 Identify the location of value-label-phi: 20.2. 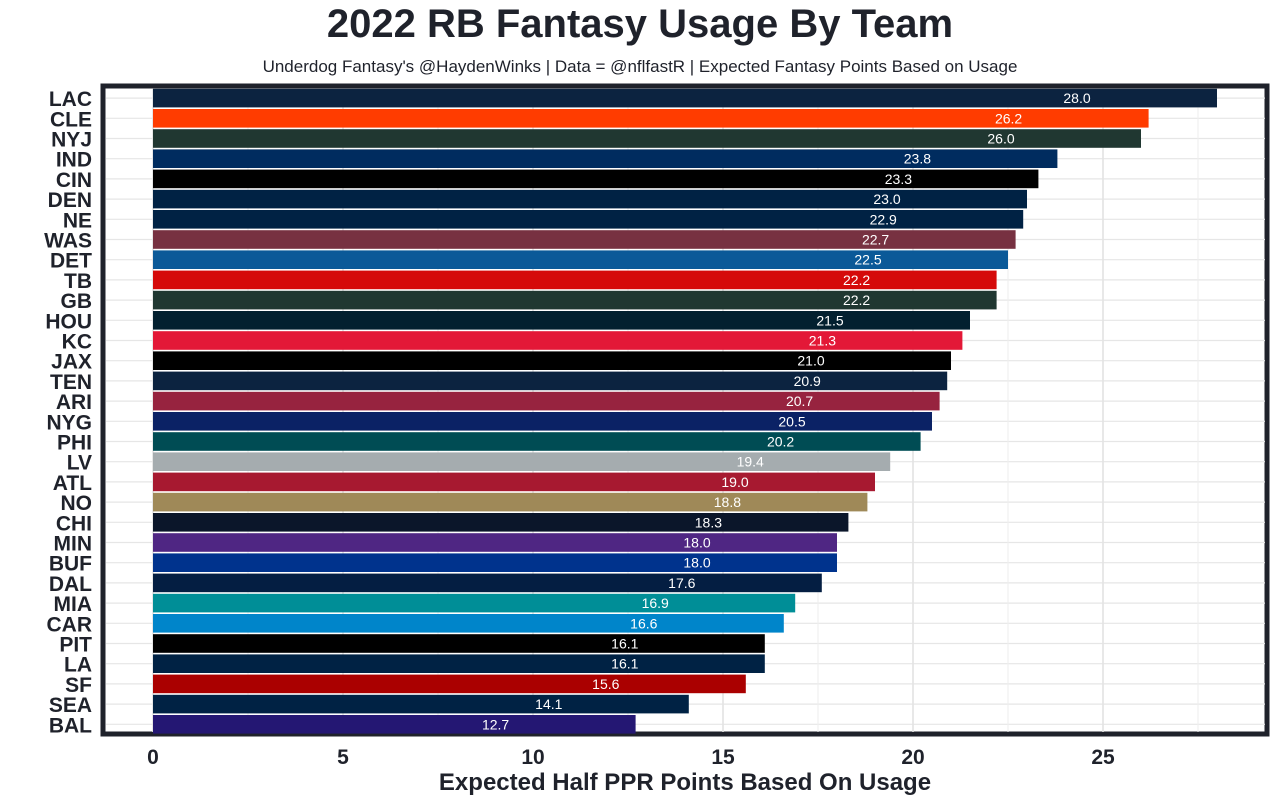
(780, 442).